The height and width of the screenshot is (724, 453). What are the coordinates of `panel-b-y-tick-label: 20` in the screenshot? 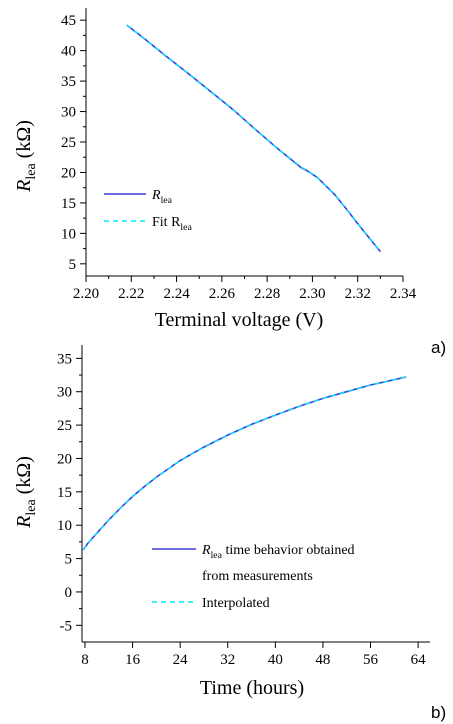 It's located at (64, 459).